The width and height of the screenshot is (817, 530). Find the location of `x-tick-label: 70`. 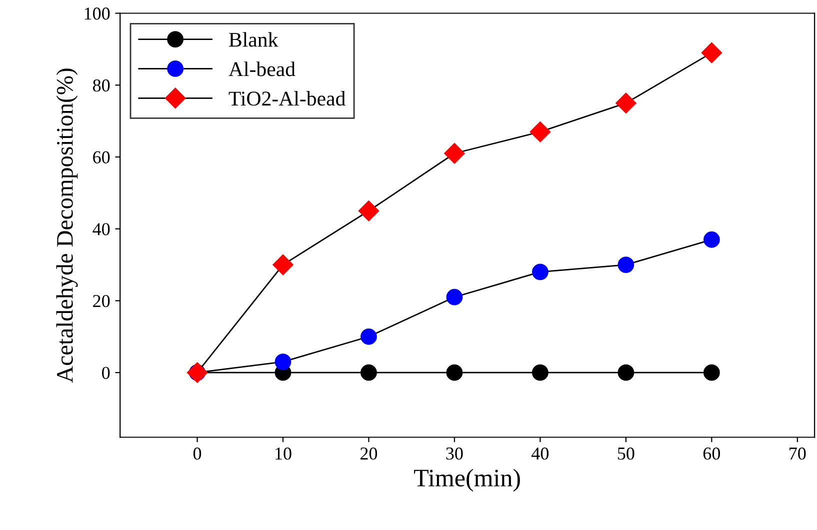

x-tick-label: 70 is located at coordinates (798, 453).